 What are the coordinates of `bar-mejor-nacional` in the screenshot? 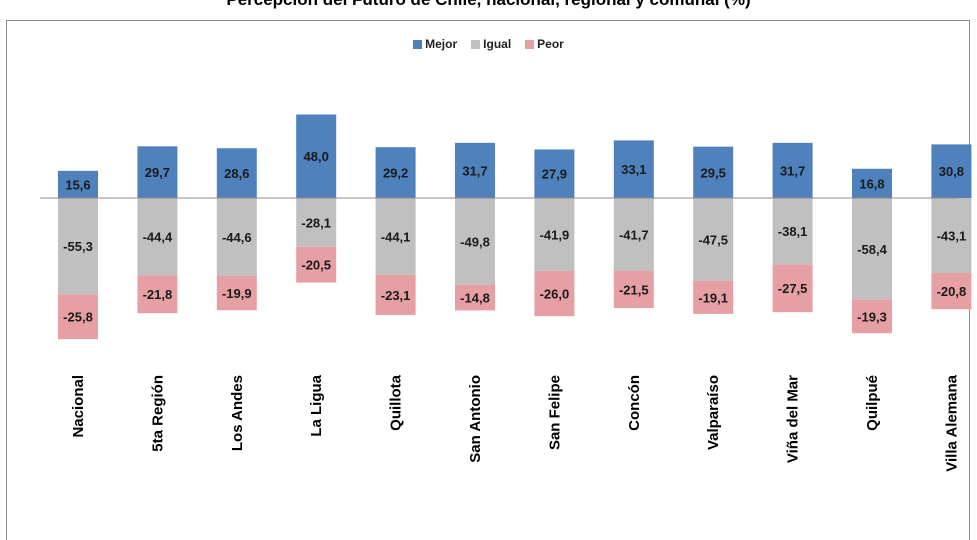 It's located at (78, 184).